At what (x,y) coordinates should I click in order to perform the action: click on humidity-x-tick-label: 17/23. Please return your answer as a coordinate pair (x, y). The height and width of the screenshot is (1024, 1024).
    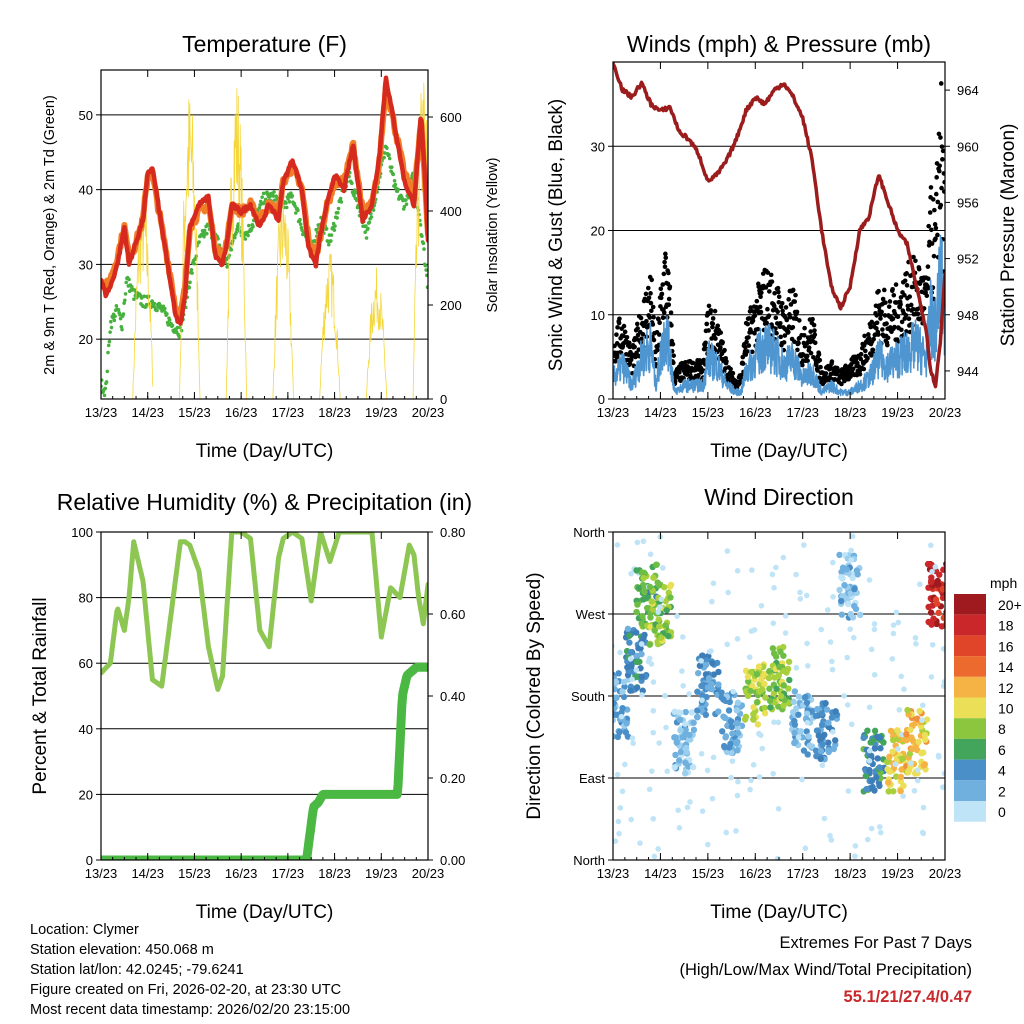
    Looking at the image, I should click on (288, 873).